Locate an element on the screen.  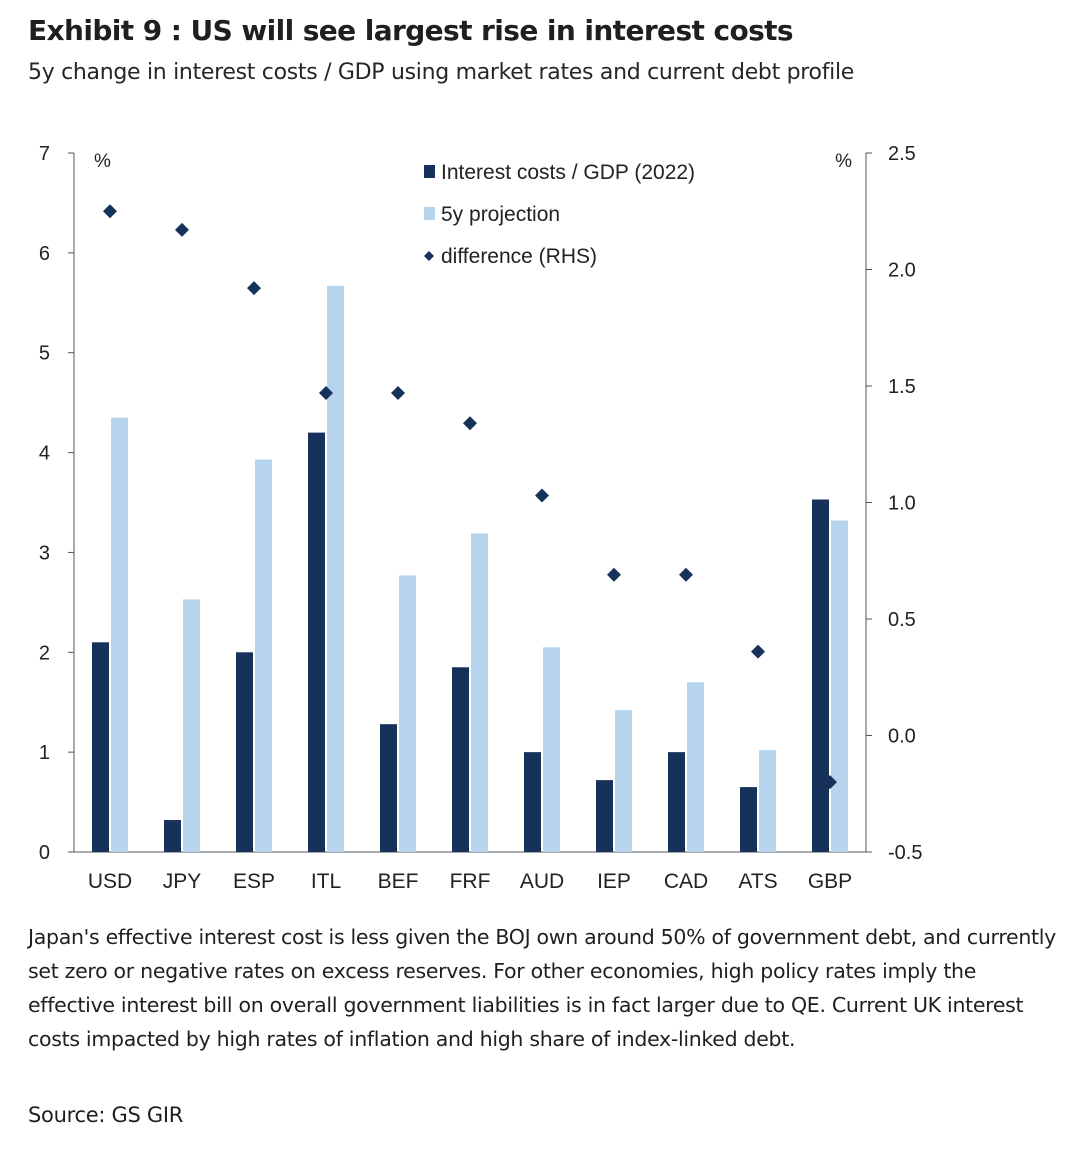
difference-point-aud is located at coordinates (542, 495).